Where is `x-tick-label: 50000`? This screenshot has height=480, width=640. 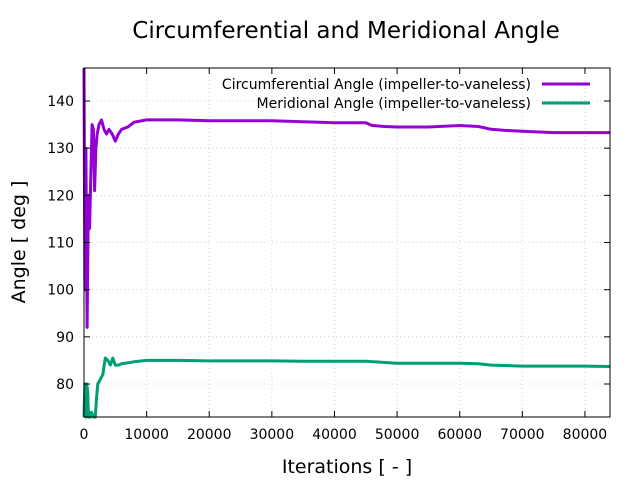 x-tick-label: 50000 is located at coordinates (397, 435).